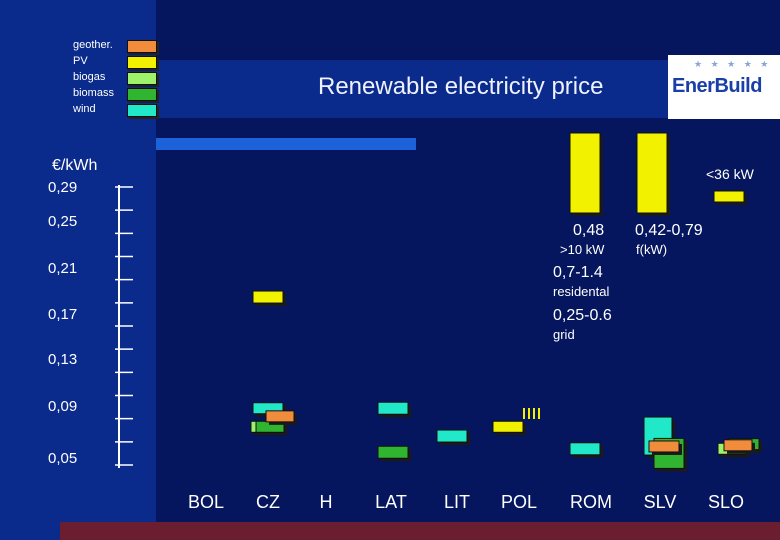 This screenshot has height=540, width=780. What do you see at coordinates (730, 174) in the screenshot?
I see `annotation-slo-pv-capacity: <36 kW` at bounding box center [730, 174].